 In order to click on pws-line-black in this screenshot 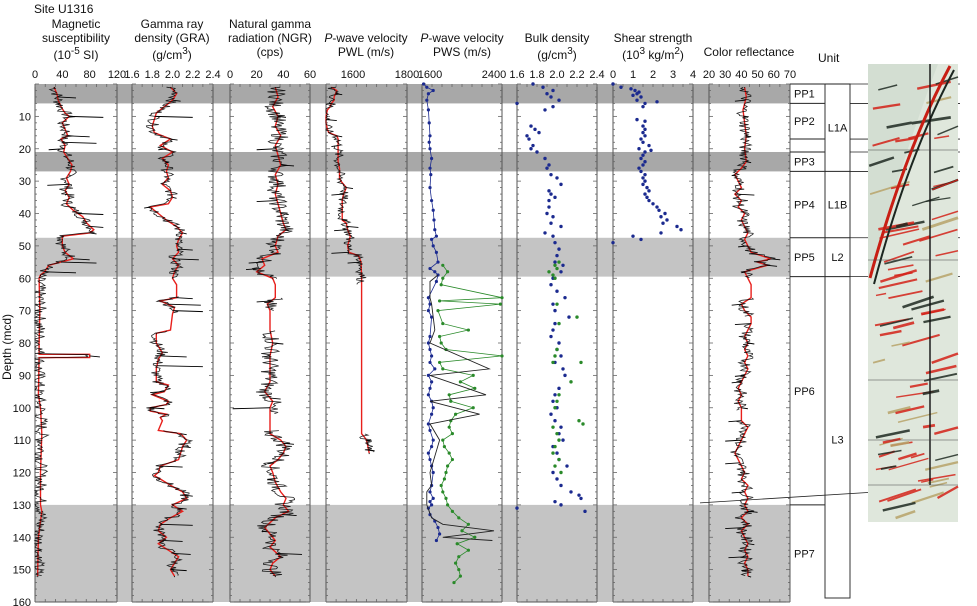, I will do `click(460, 407)`.